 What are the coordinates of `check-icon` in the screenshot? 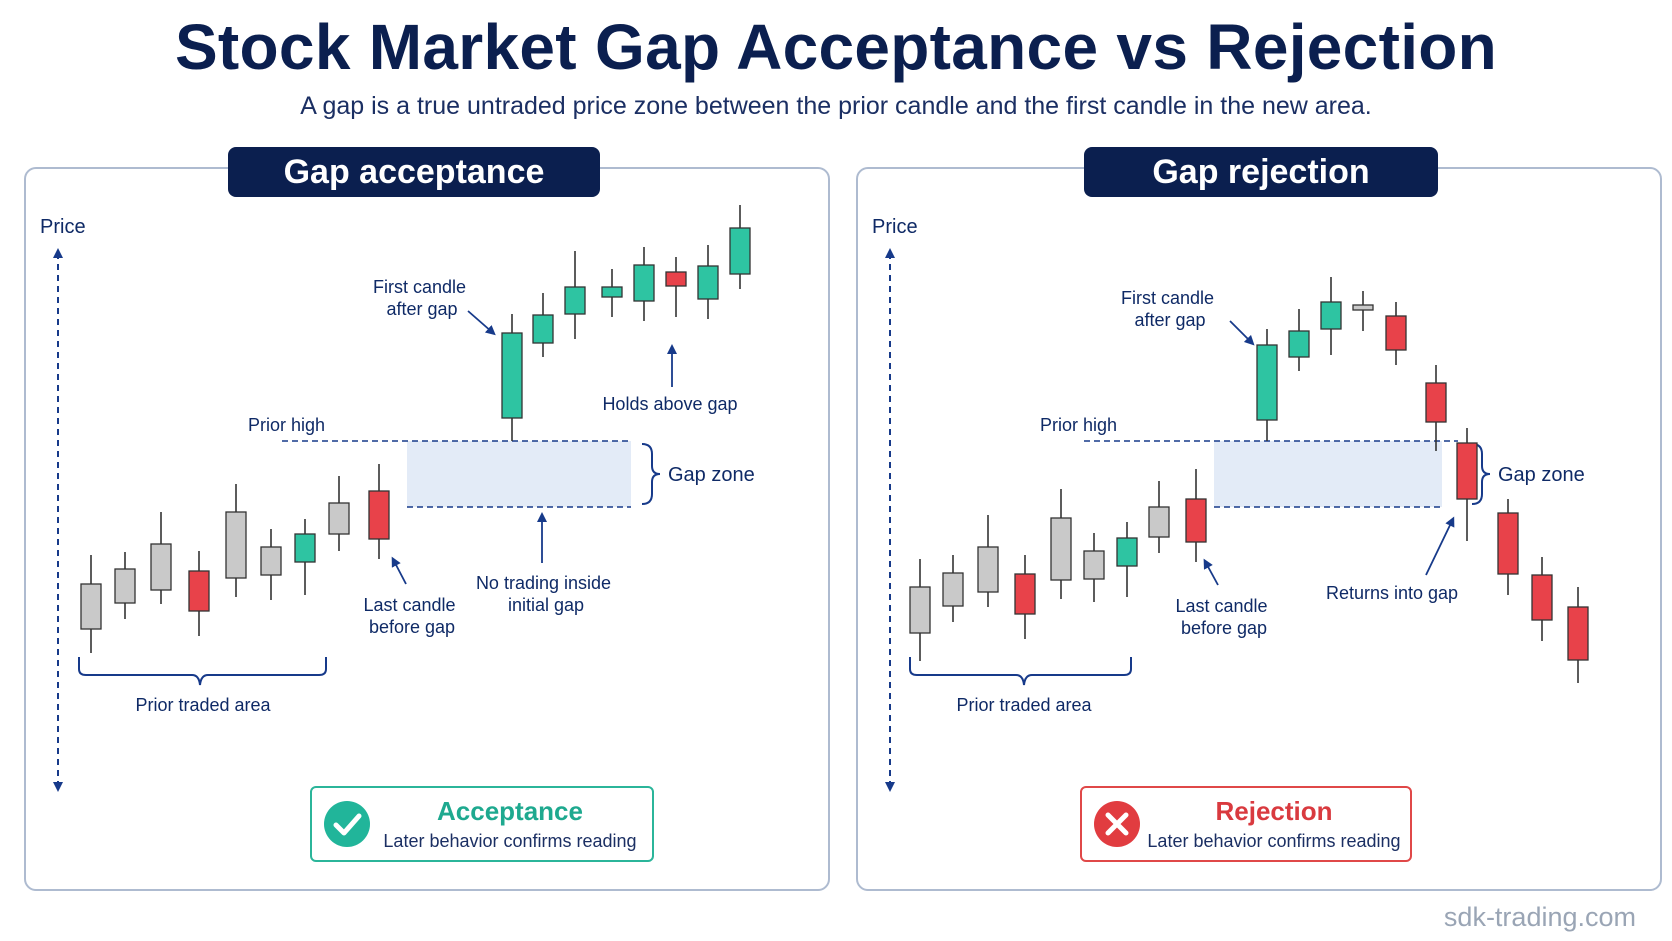 It's located at (347, 824).